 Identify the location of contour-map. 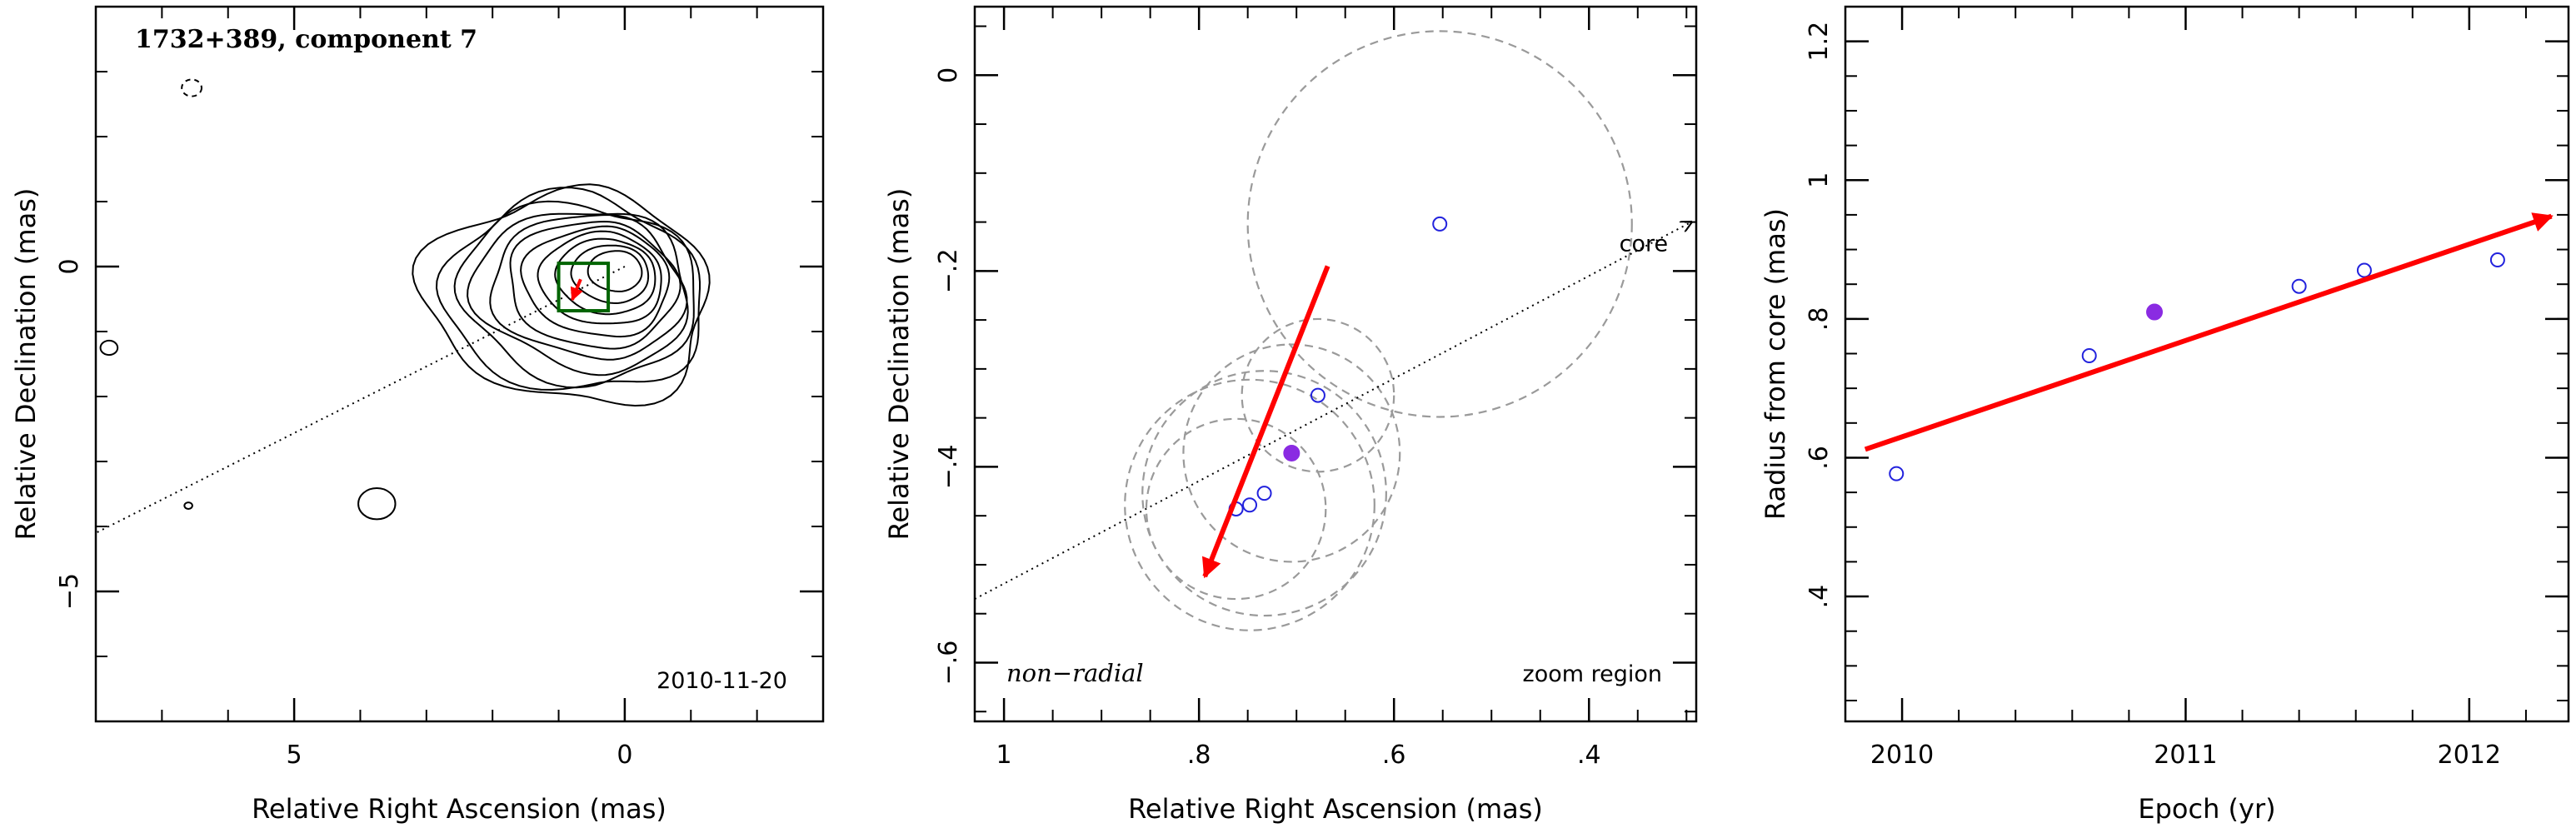
(405, 299).